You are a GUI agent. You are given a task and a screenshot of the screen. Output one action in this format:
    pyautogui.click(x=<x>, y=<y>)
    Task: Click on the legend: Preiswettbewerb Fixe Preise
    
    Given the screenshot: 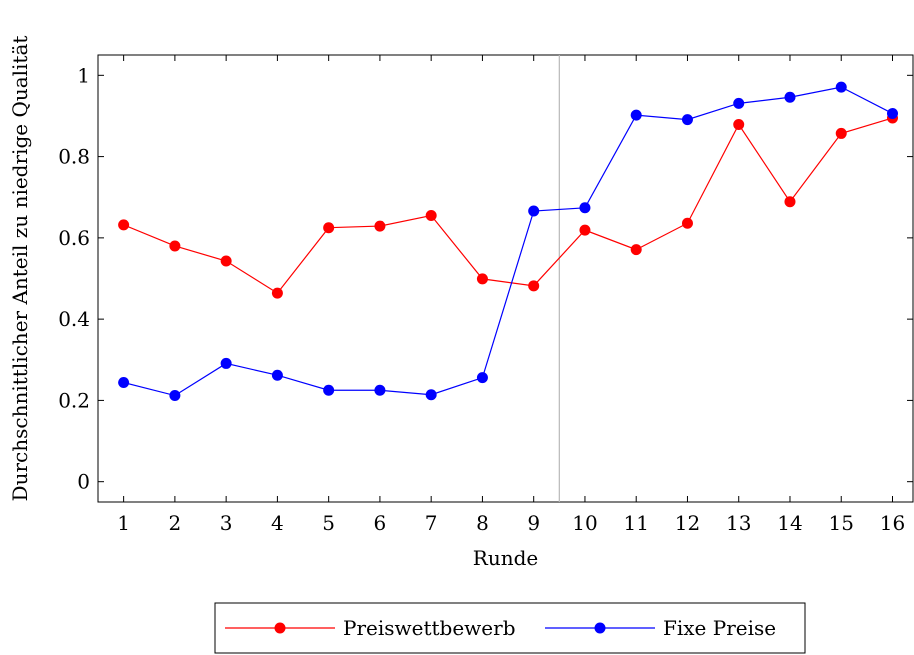 What is the action you would take?
    pyautogui.click(x=510, y=628)
    